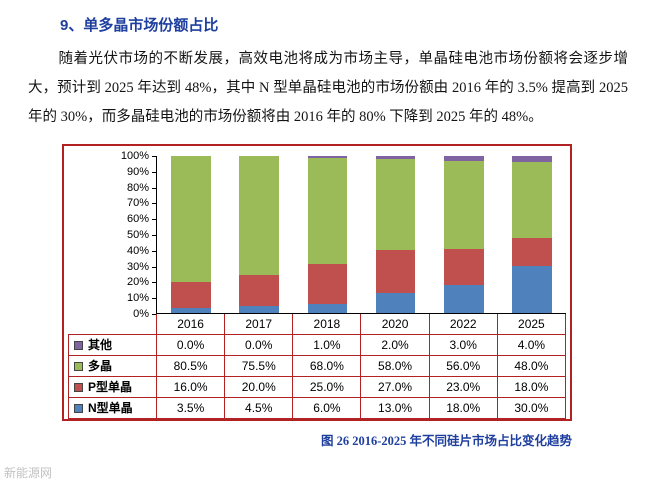  I want to click on year-label: 2016, so click(190, 324).